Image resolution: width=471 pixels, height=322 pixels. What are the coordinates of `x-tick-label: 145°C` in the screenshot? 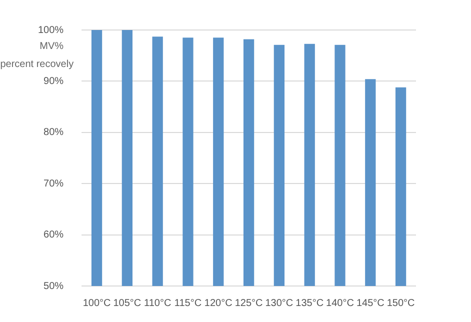 It's located at (370, 303).